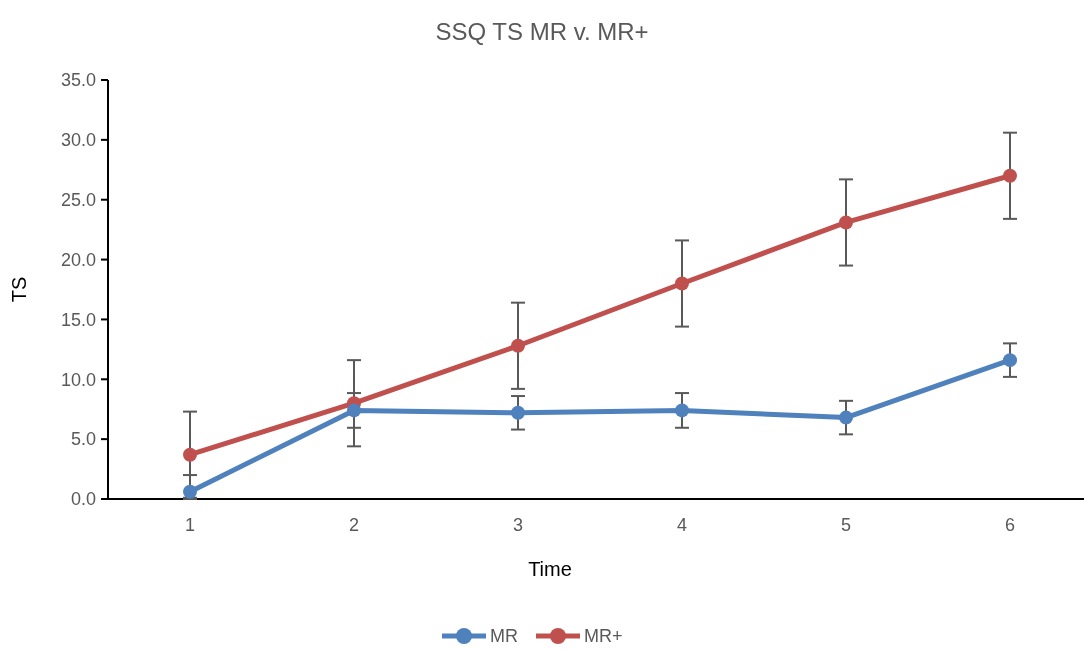  I want to click on y-tick-label: 0.0, so click(83, 499).